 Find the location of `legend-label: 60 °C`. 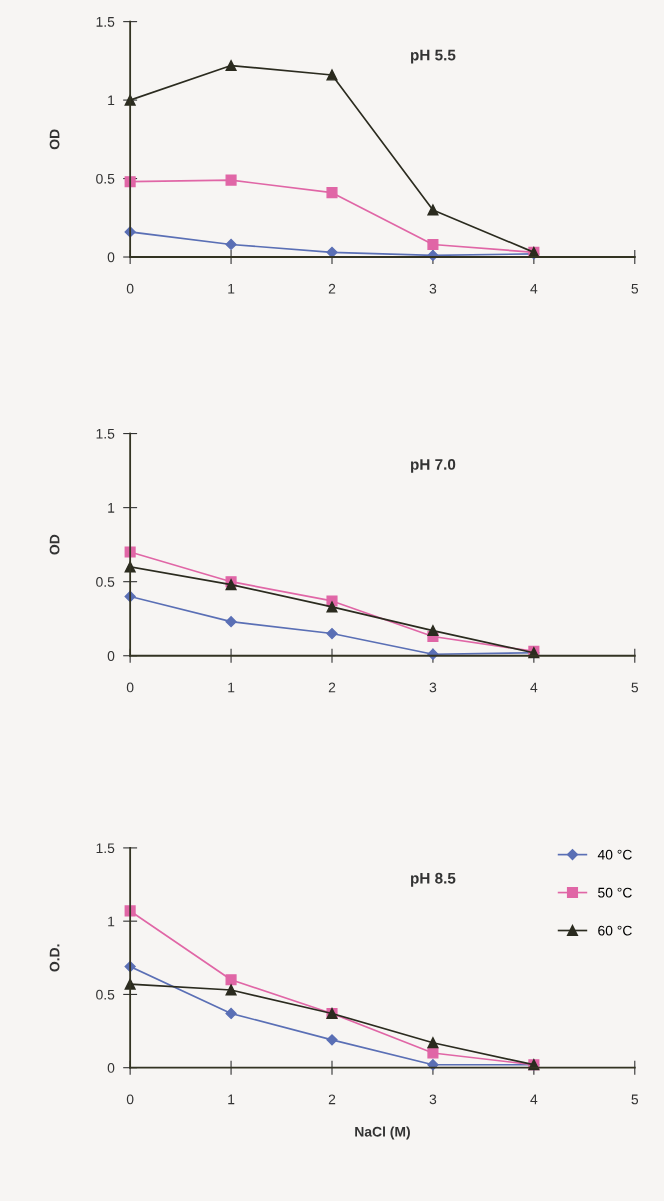

legend-label: 60 °C is located at coordinates (615, 930).